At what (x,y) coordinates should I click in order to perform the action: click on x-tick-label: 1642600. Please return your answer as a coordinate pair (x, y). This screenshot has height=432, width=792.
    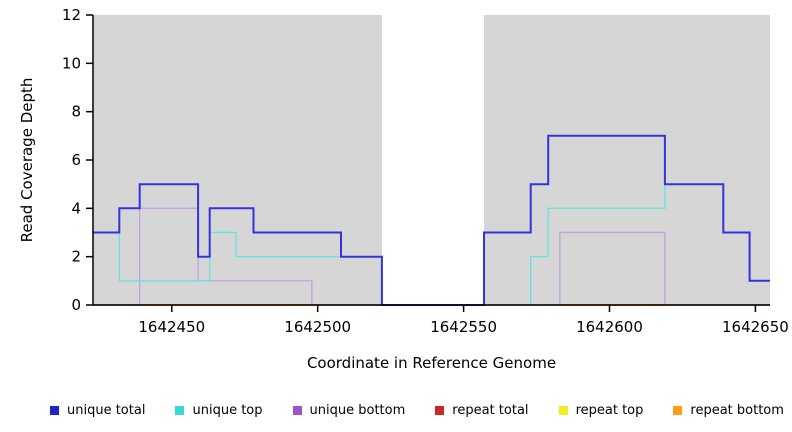
    Looking at the image, I should click on (609, 327).